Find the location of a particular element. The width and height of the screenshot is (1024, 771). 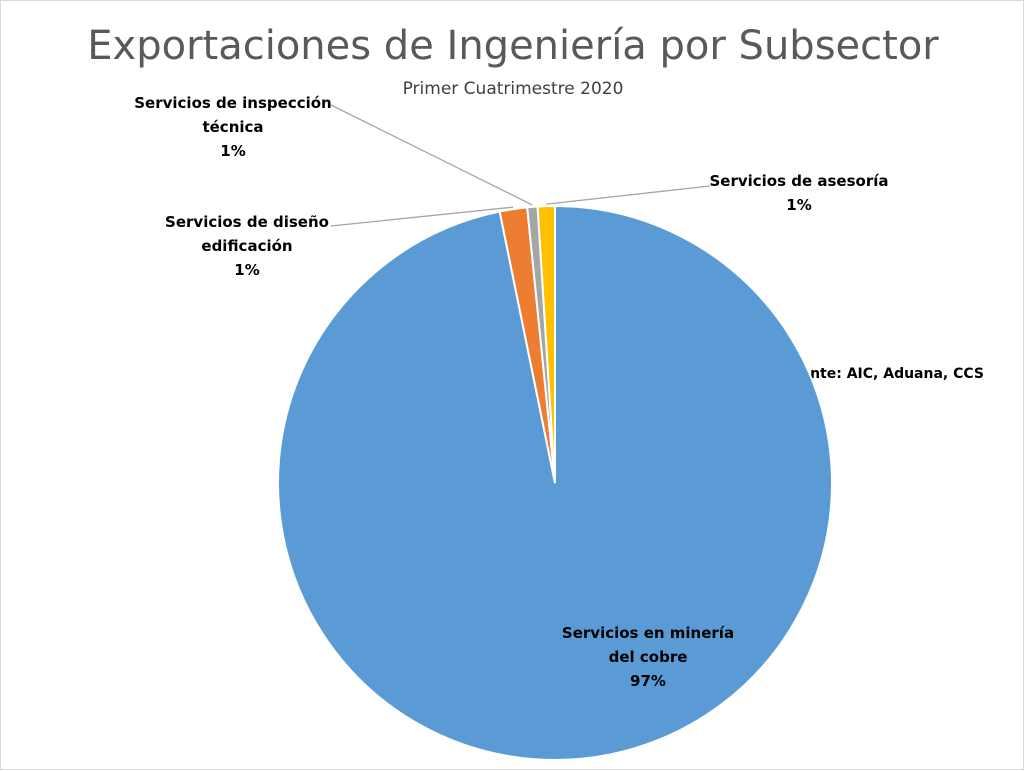

slice-name-line: Servicios de asesoría is located at coordinates (798, 181).